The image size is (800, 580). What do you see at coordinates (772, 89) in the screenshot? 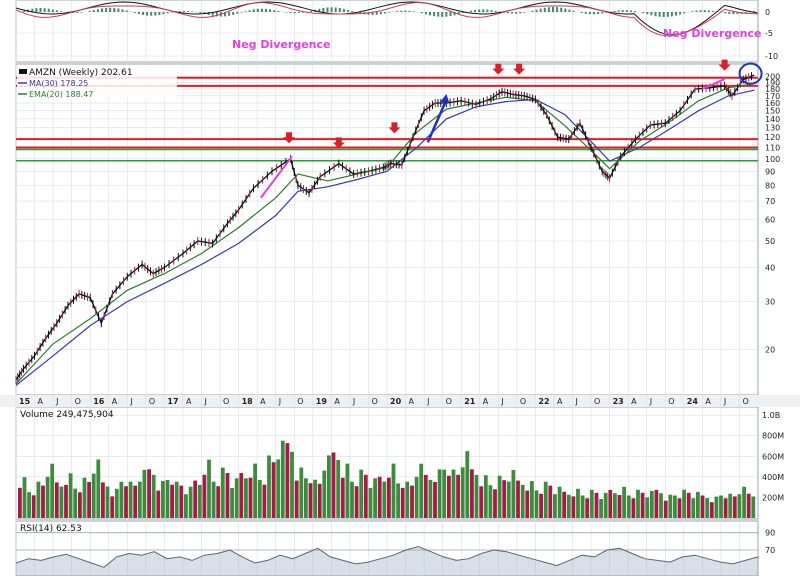
I see `price-tick-label: 180` at bounding box center [772, 89].